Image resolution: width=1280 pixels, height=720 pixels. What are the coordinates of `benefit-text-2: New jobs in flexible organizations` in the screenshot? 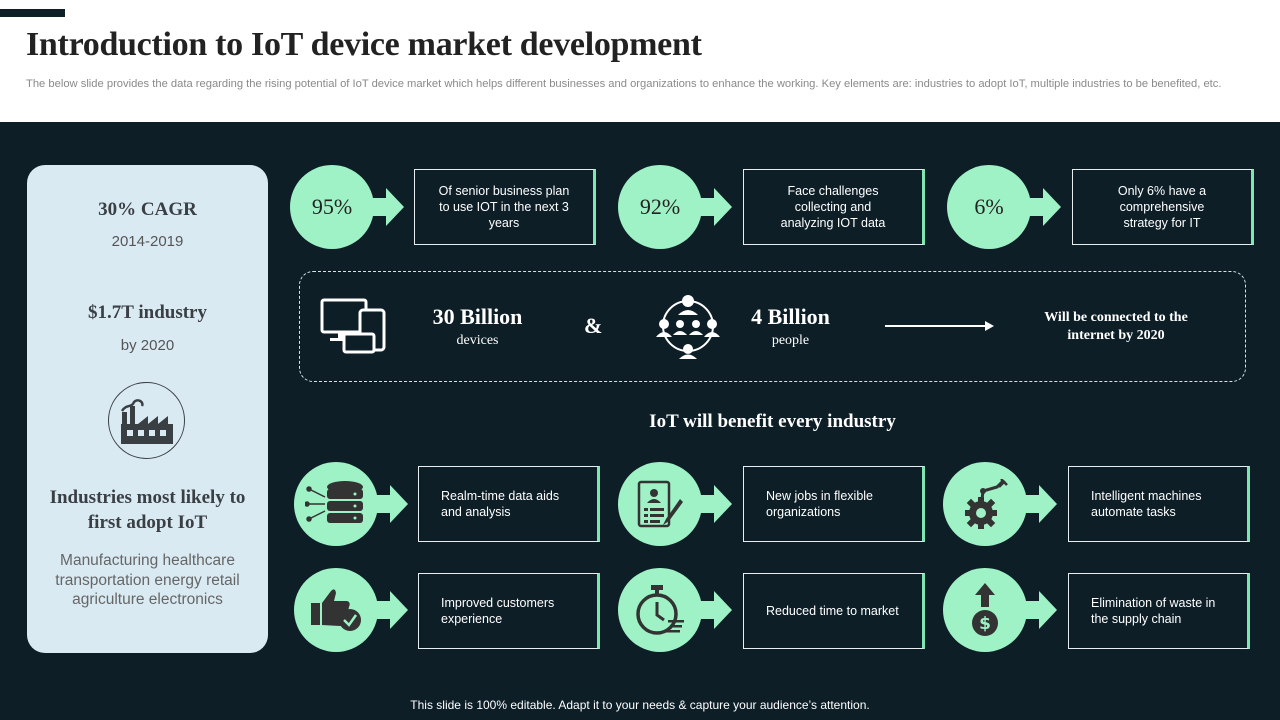 It's located at (819, 504).